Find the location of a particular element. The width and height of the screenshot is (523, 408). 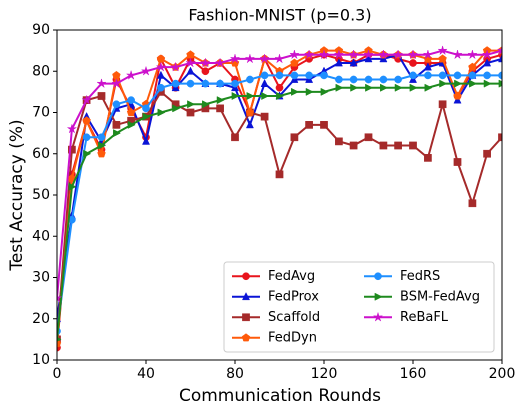

legend-label: Scaffold is located at coordinates (294, 317).